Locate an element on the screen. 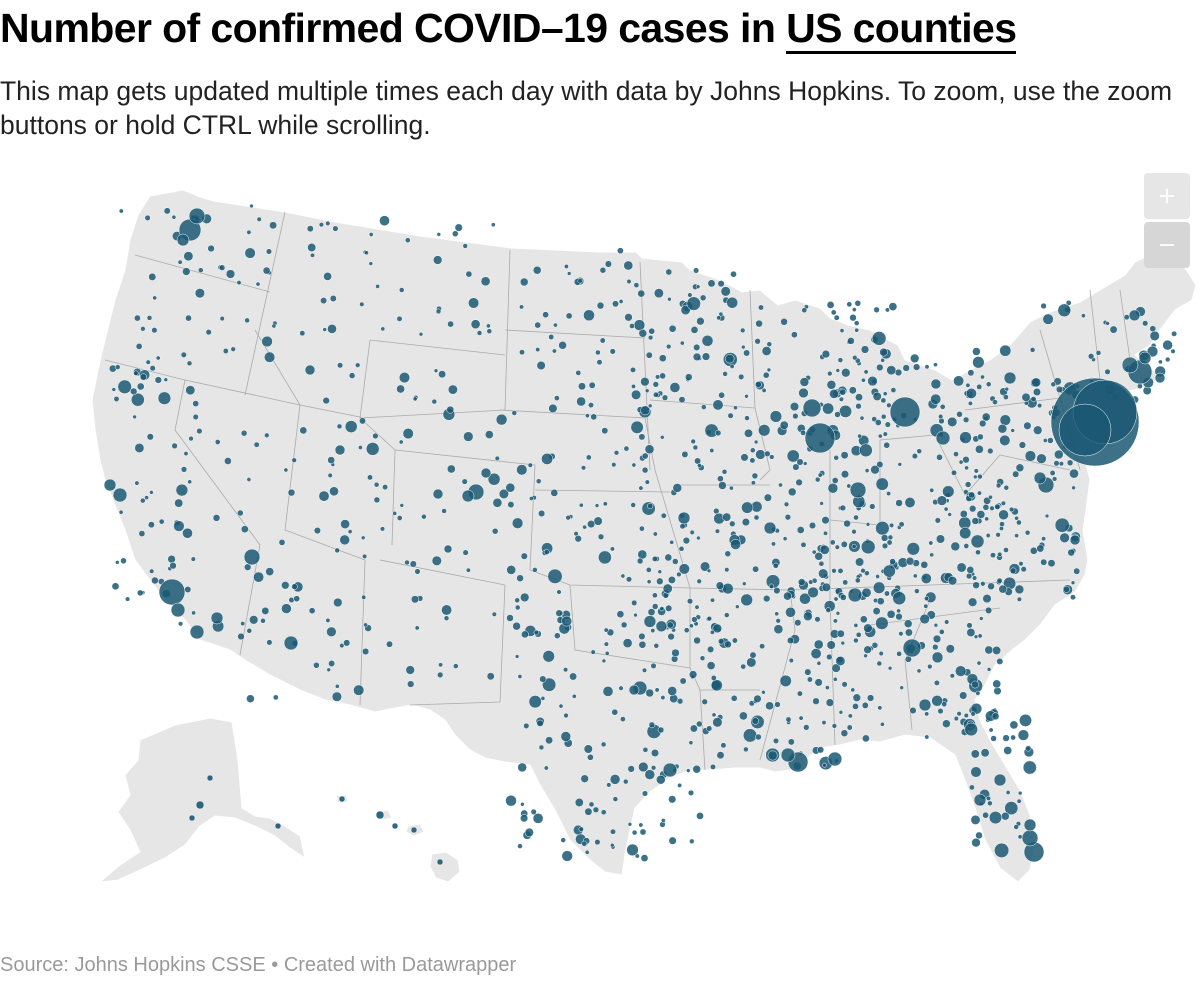 The height and width of the screenshot is (990, 1200). zoom-in-button: + is located at coordinates (1167, 196).